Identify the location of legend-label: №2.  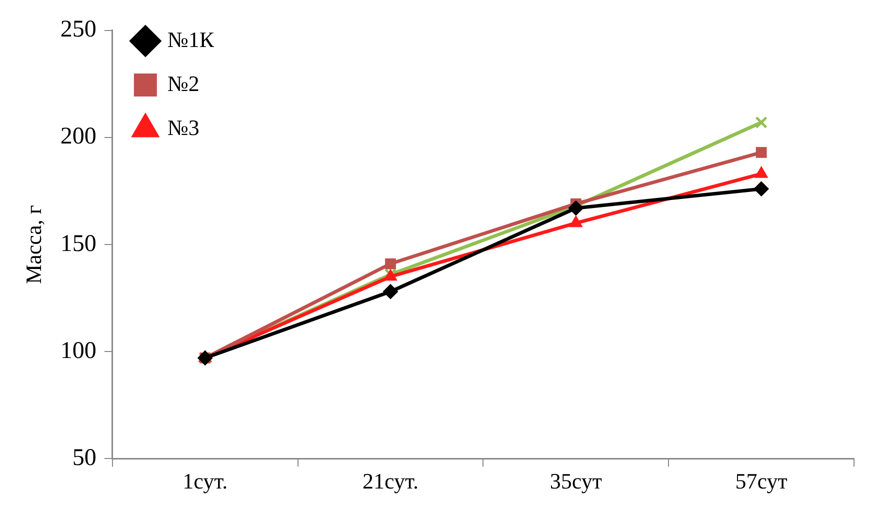
(183, 83).